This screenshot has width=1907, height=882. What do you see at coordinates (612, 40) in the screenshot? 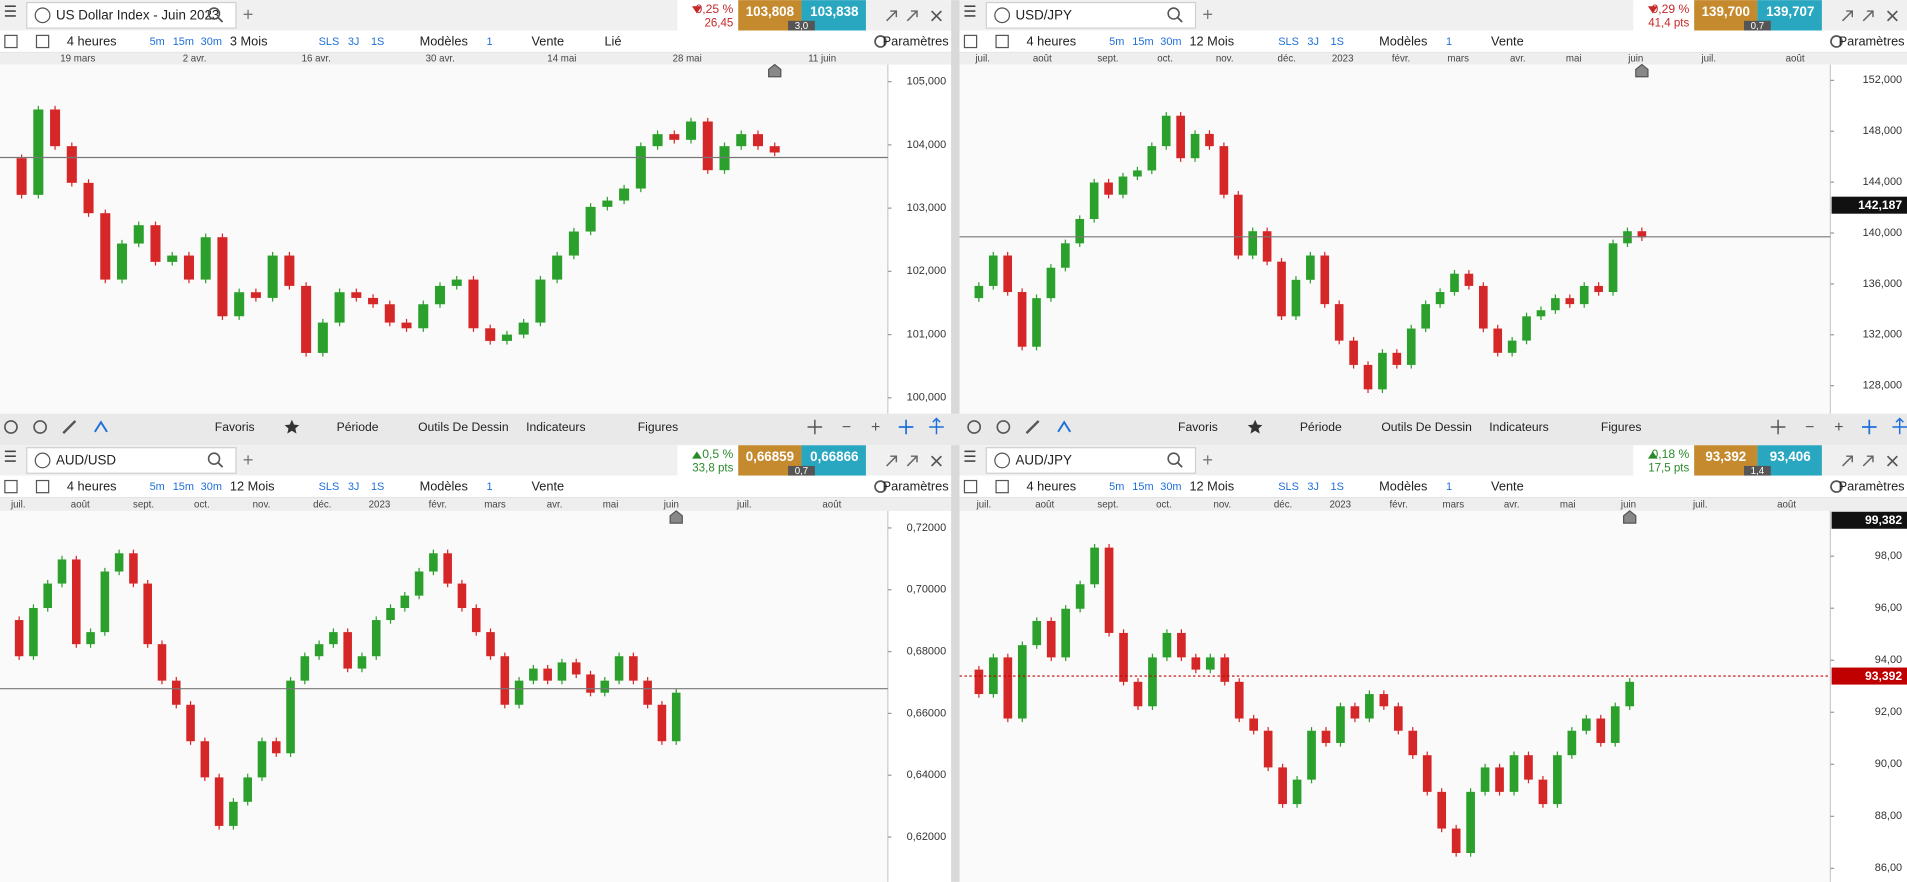
I see `toolbar-item: Lié` at bounding box center [612, 40].